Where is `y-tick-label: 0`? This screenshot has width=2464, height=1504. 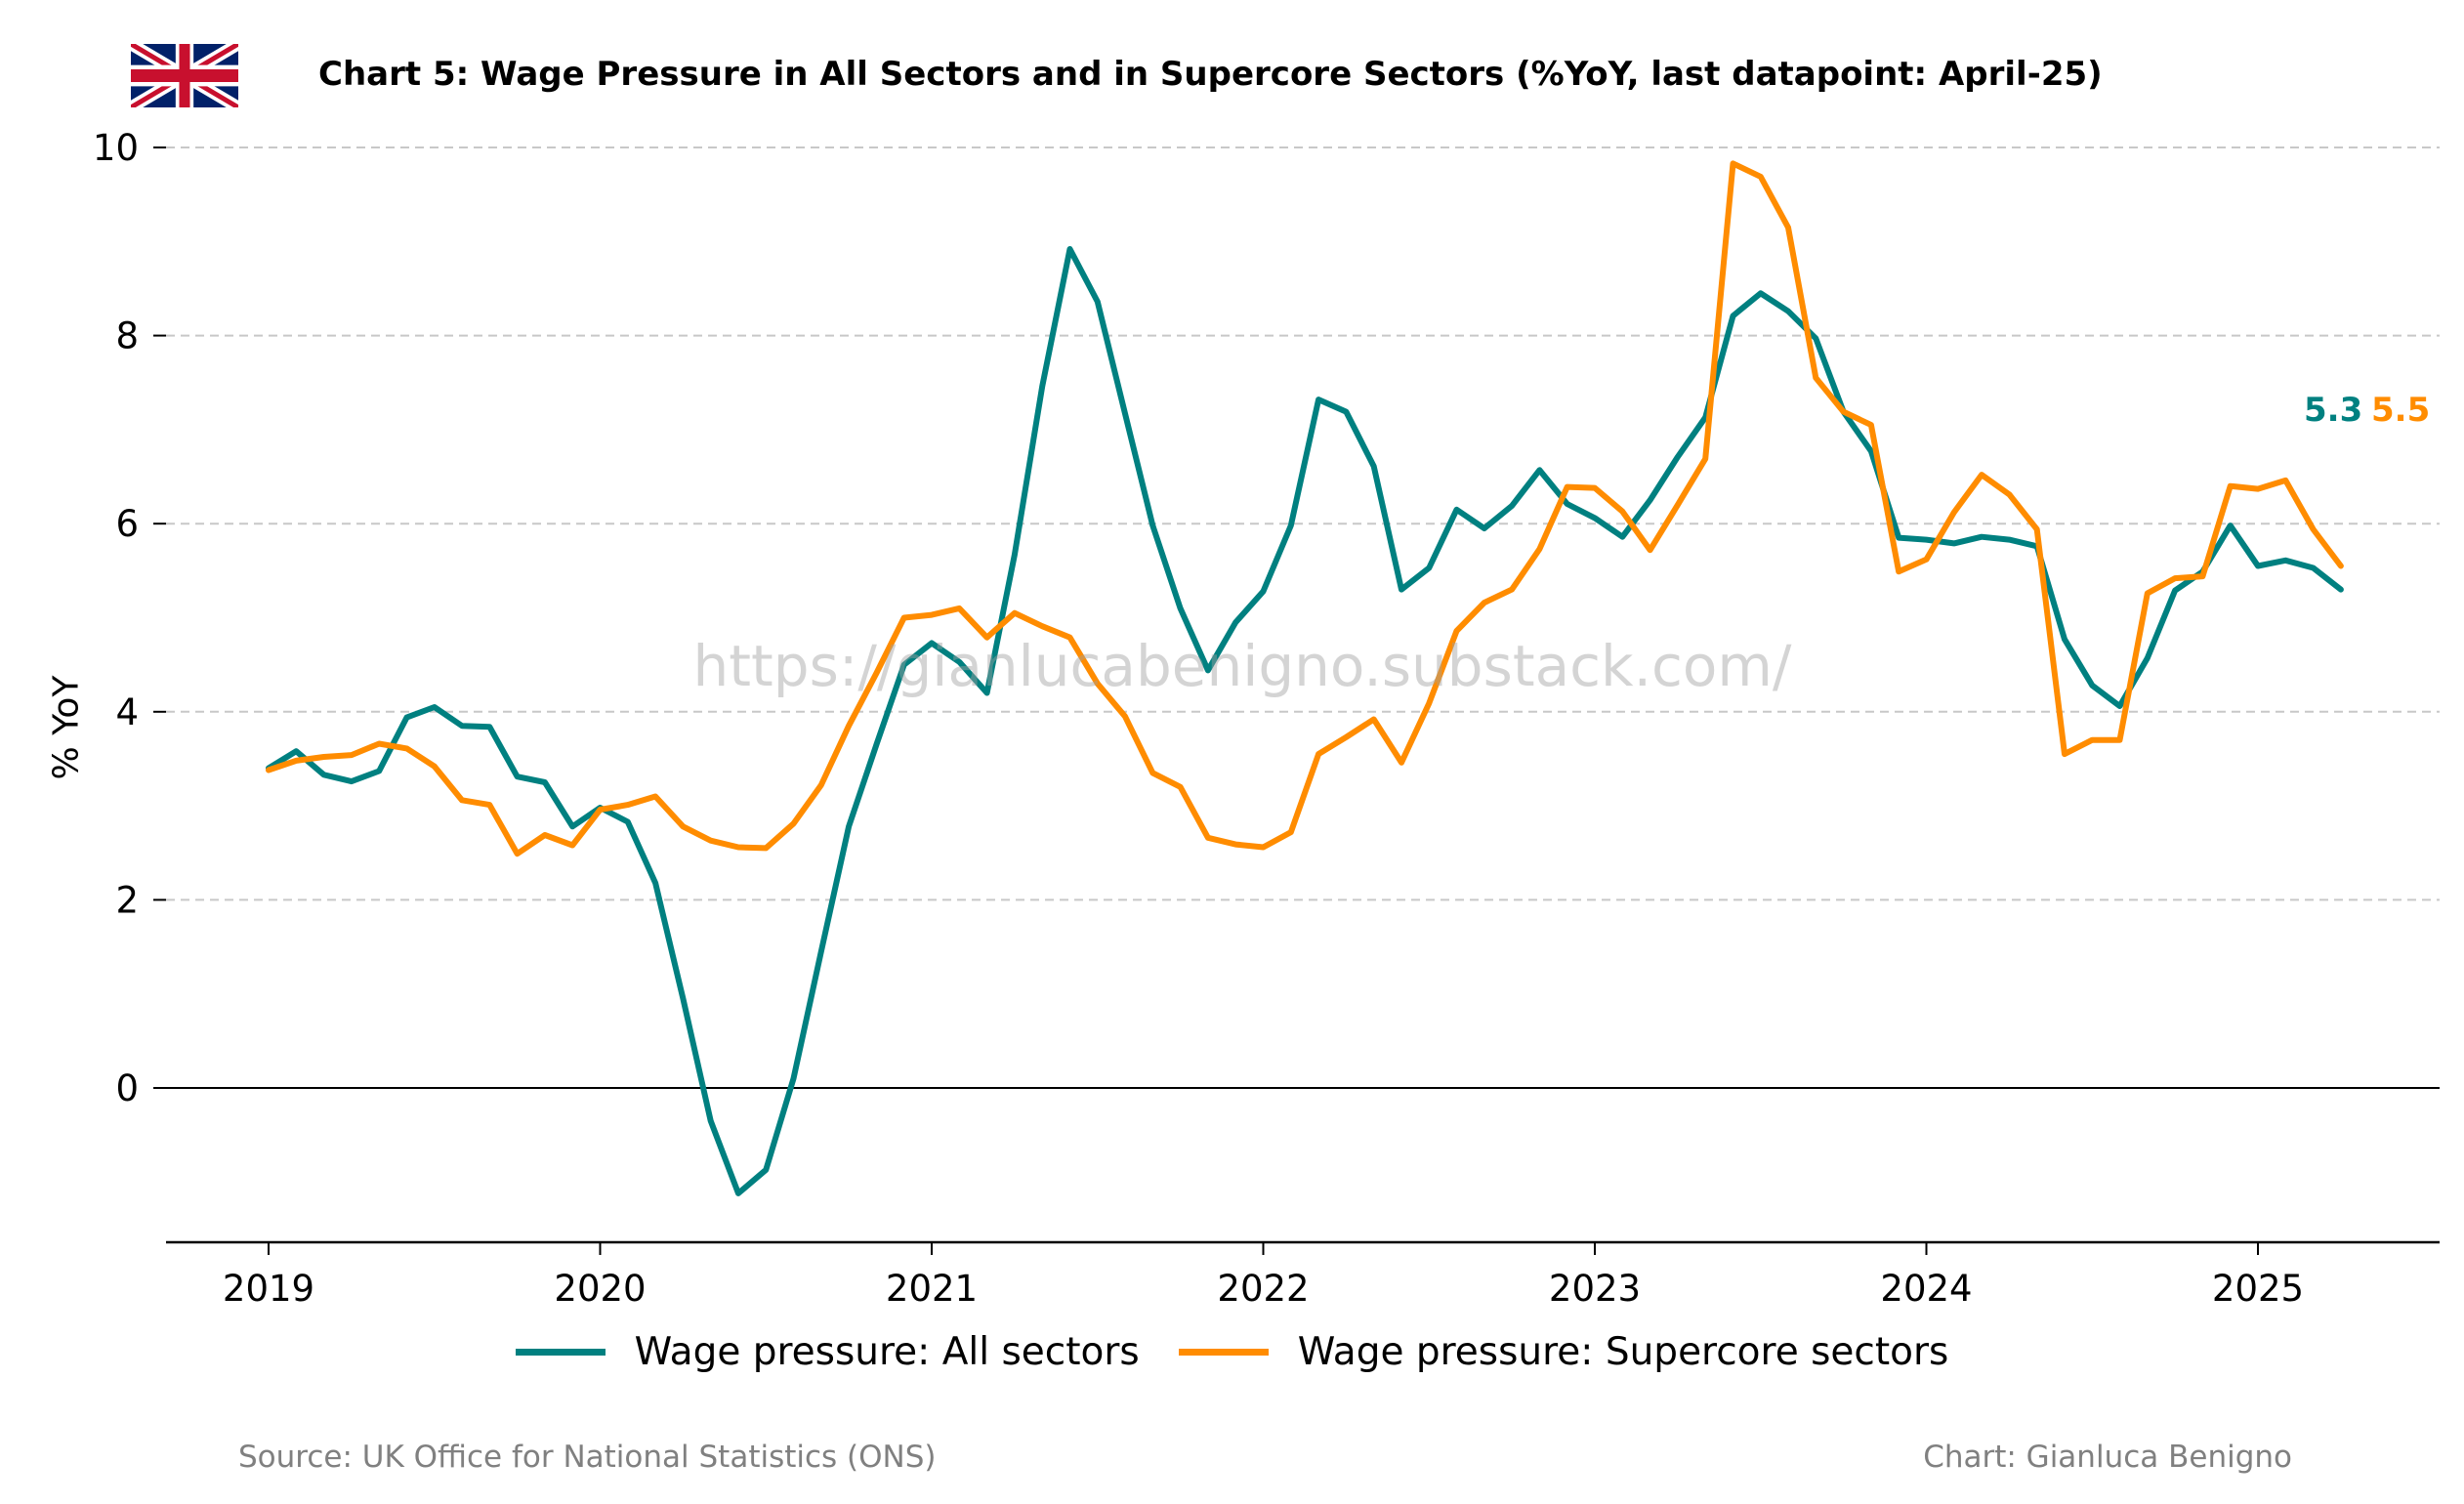
y-tick-label: 0 is located at coordinates (127, 1088).